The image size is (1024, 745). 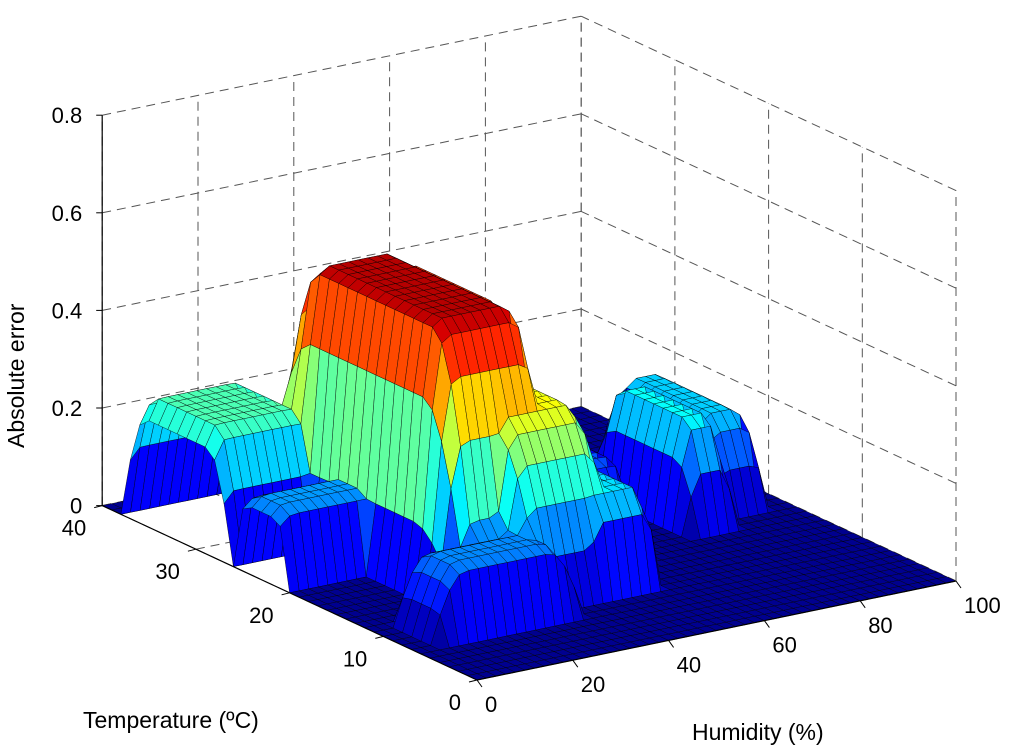 I want to click on z-tick-label: 0.6, so click(x=67, y=213).